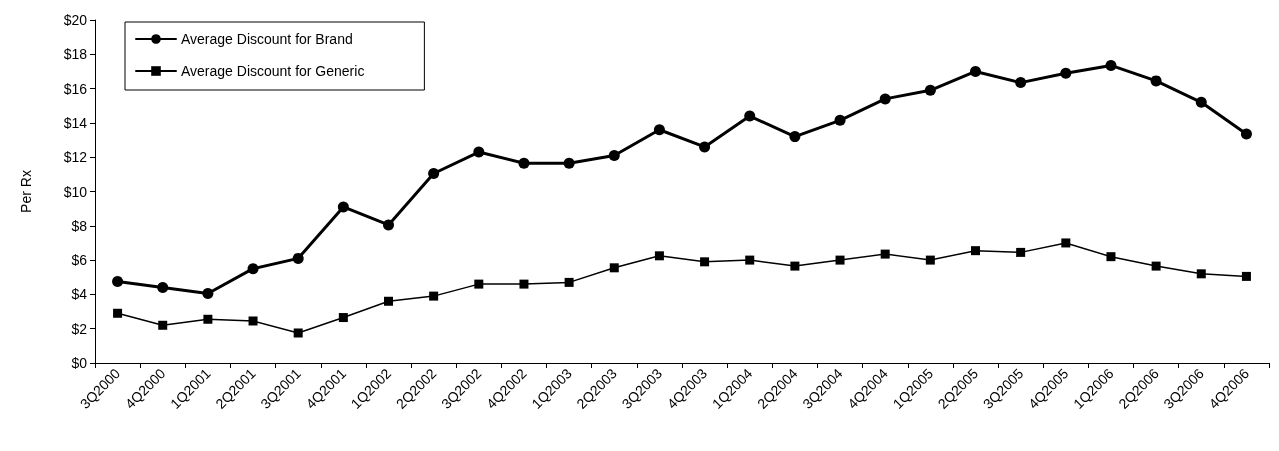 This screenshot has height=451, width=1279. I want to click on y-tick-label: $0, so click(79, 363).